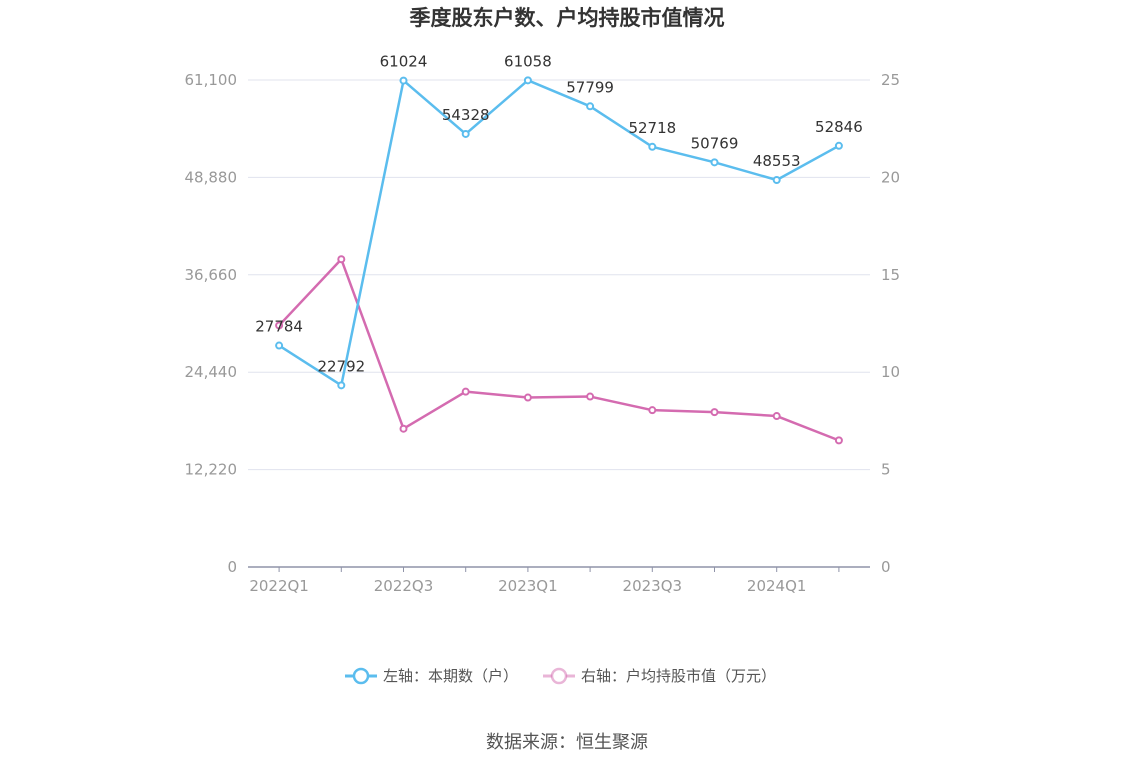 The height and width of the screenshot is (766, 1134). I want to click on y-right-tick-label: 15, so click(890, 275).